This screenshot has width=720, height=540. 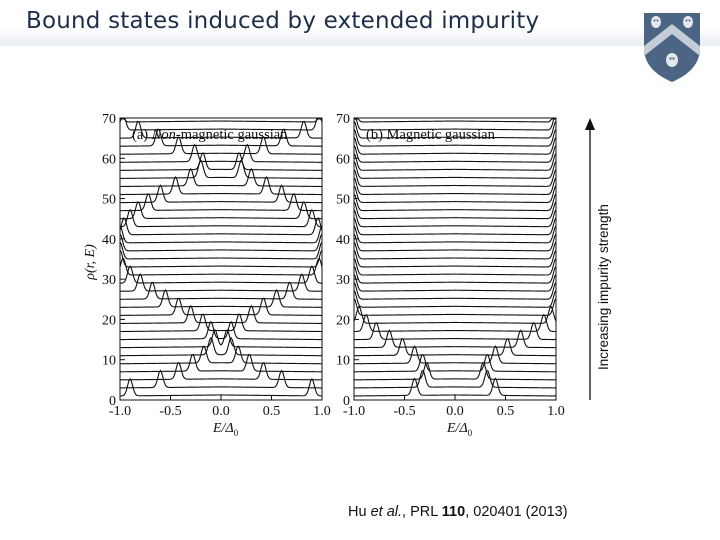 I want to click on impurity-strength-label: Increasing impurity strength, so click(x=603, y=287).